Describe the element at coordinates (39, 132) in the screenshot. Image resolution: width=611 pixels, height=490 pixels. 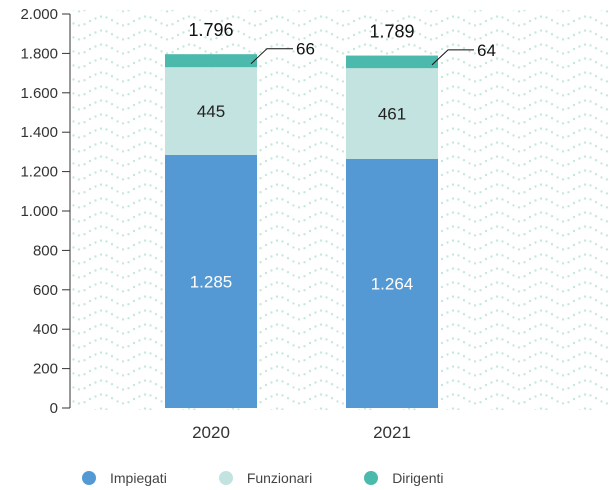
I see `y-tick-label: 1.400` at that location.